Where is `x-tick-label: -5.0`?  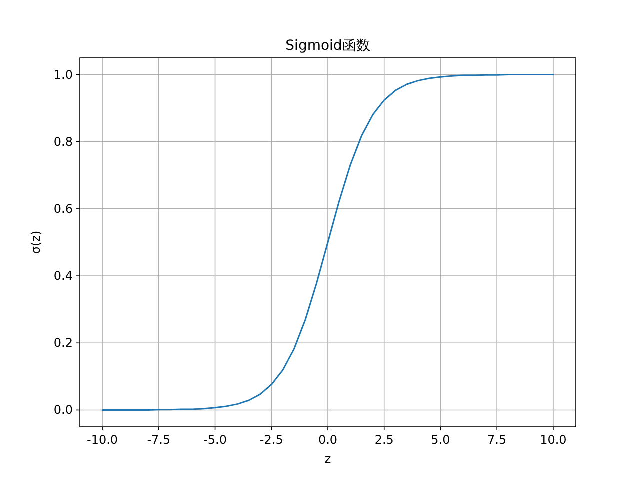 x-tick-label: -5.0 is located at coordinates (215, 440).